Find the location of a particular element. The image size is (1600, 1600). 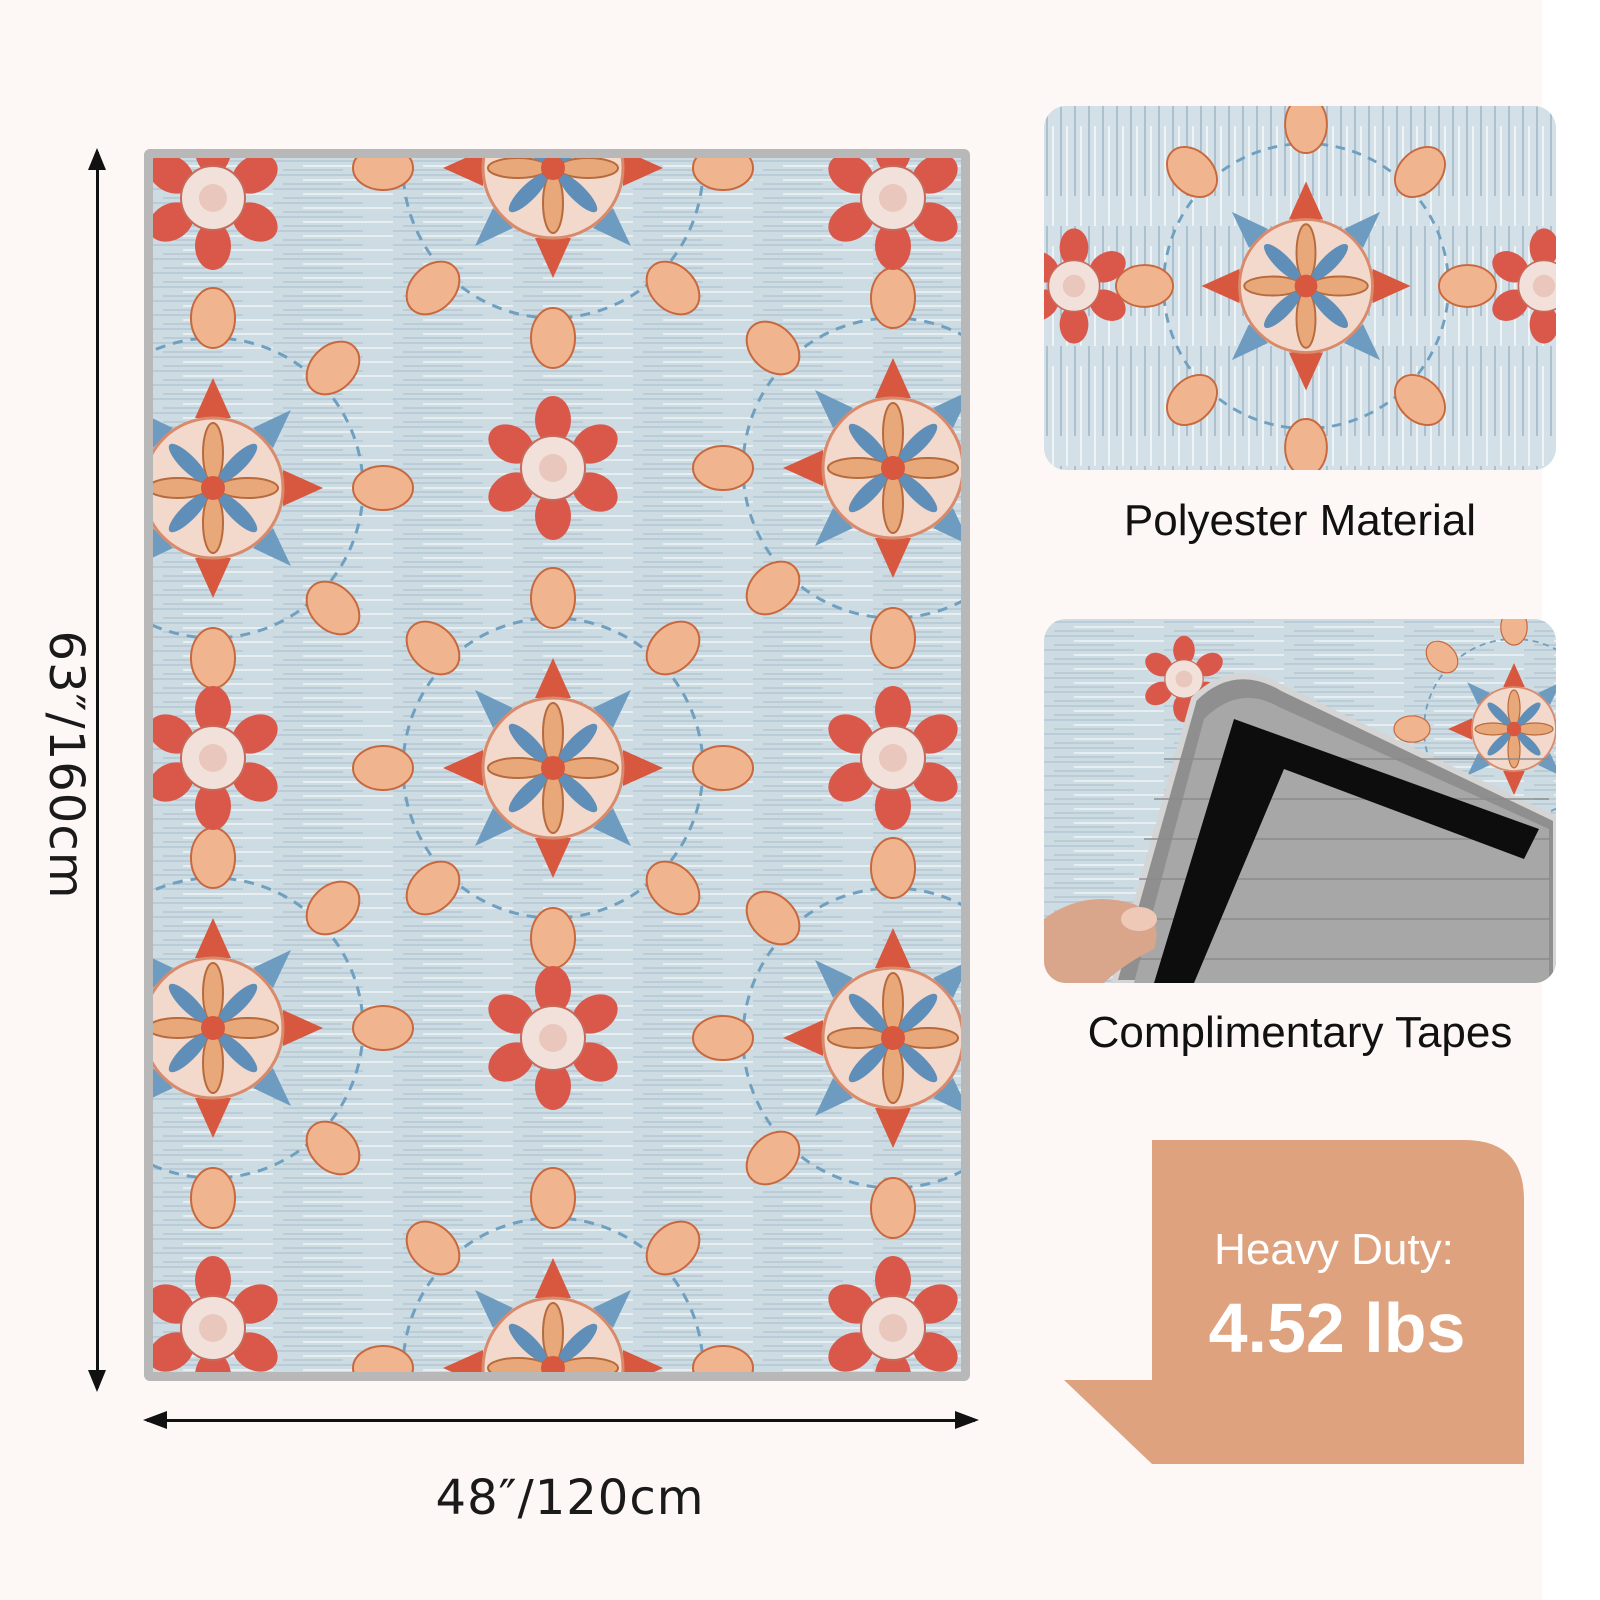

weight-label: Heavy Duty: is located at coordinates (1334, 1249).